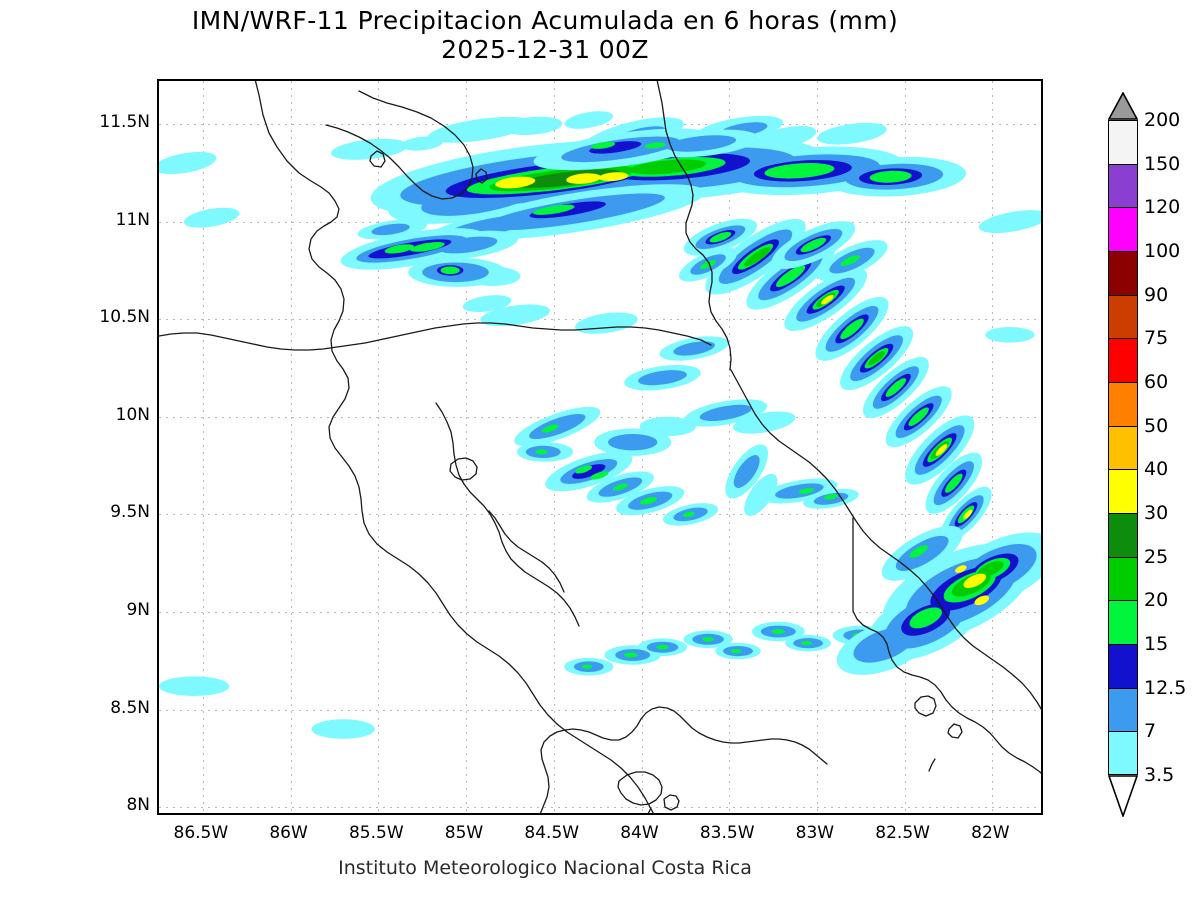 The image size is (1200, 900). I want to click on y-axis-tick-label: 8N, so click(138, 805).